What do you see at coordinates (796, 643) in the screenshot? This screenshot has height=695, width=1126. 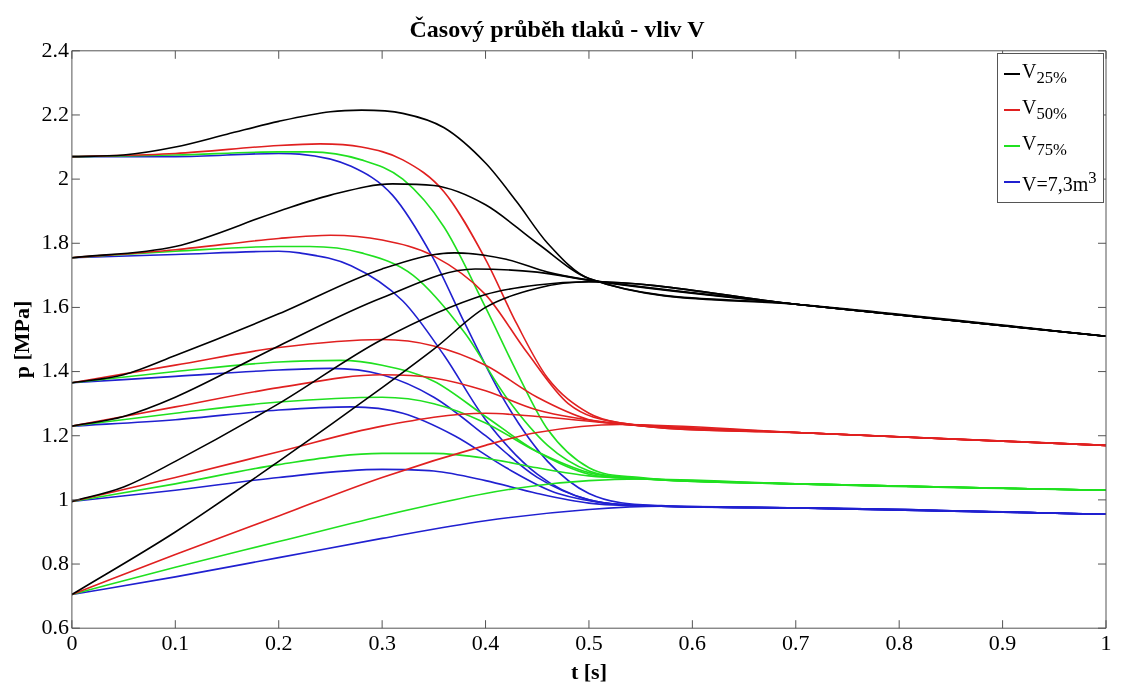 I see `x-tick-label: 0.7` at bounding box center [796, 643].